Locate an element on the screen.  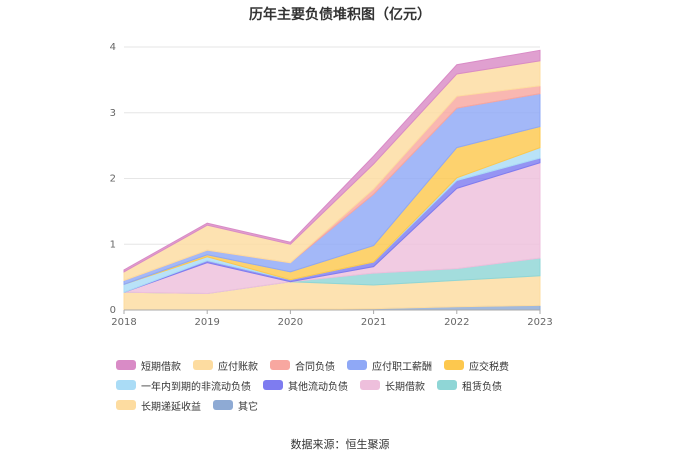
legend-item: 一年内到期的非流动负债 is located at coordinates (183, 385).